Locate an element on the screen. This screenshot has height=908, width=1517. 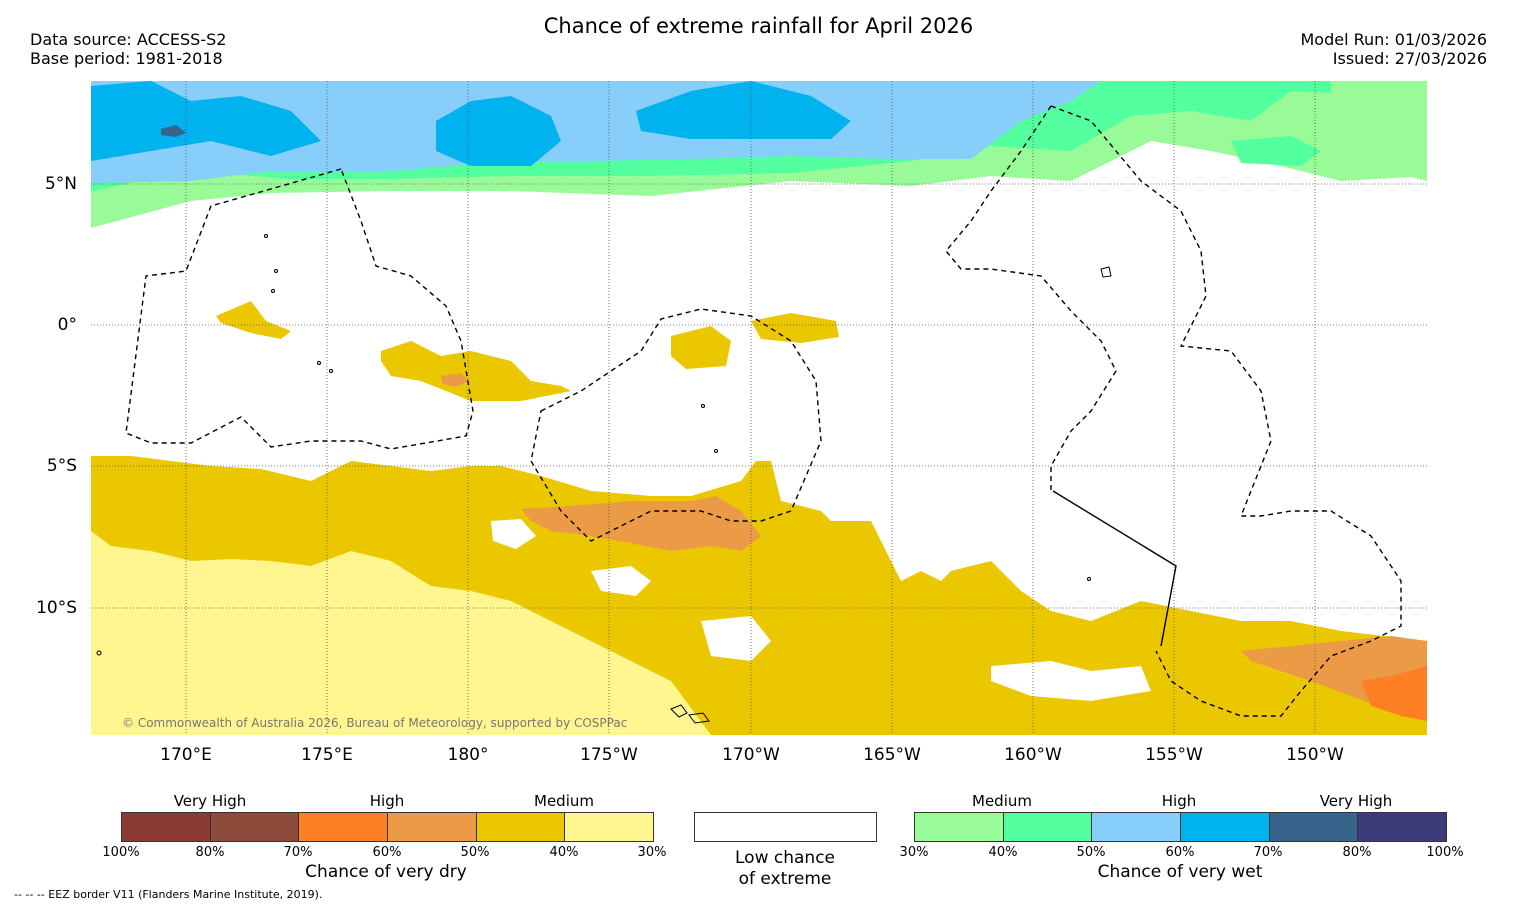
model-run: Model Run: 01/03/2026 is located at coordinates (1394, 39).